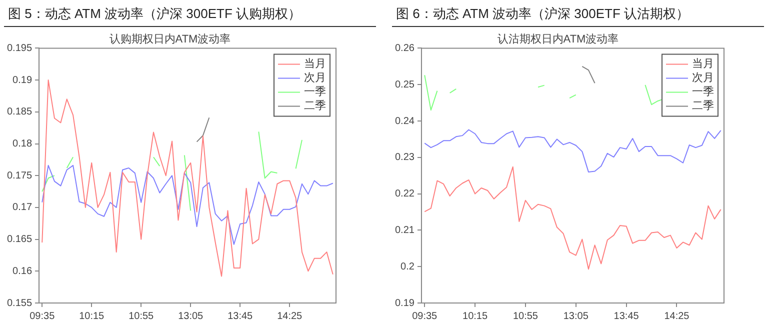 The height and width of the screenshot is (333, 768). What do you see at coordinates (19, 176) in the screenshot?
I see `y-tick-label: 0.175` at bounding box center [19, 176].